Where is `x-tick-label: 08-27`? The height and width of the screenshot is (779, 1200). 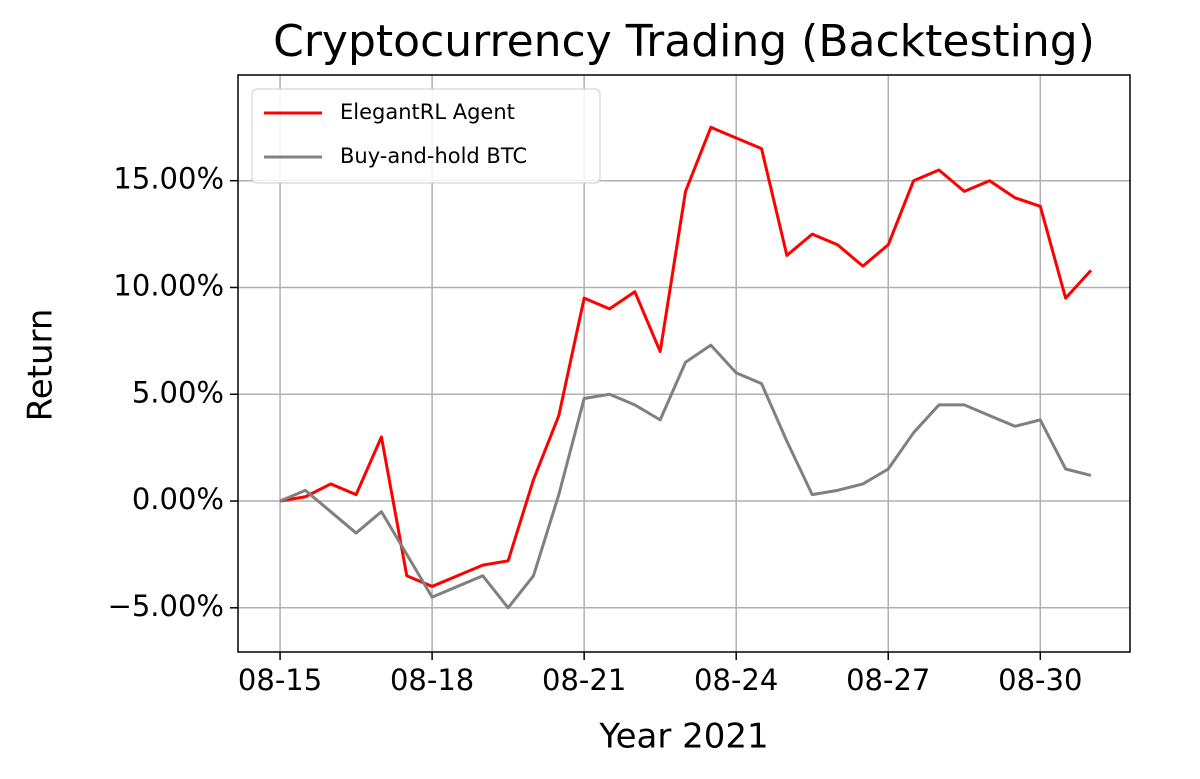 x-tick-label: 08-27 is located at coordinates (888, 680).